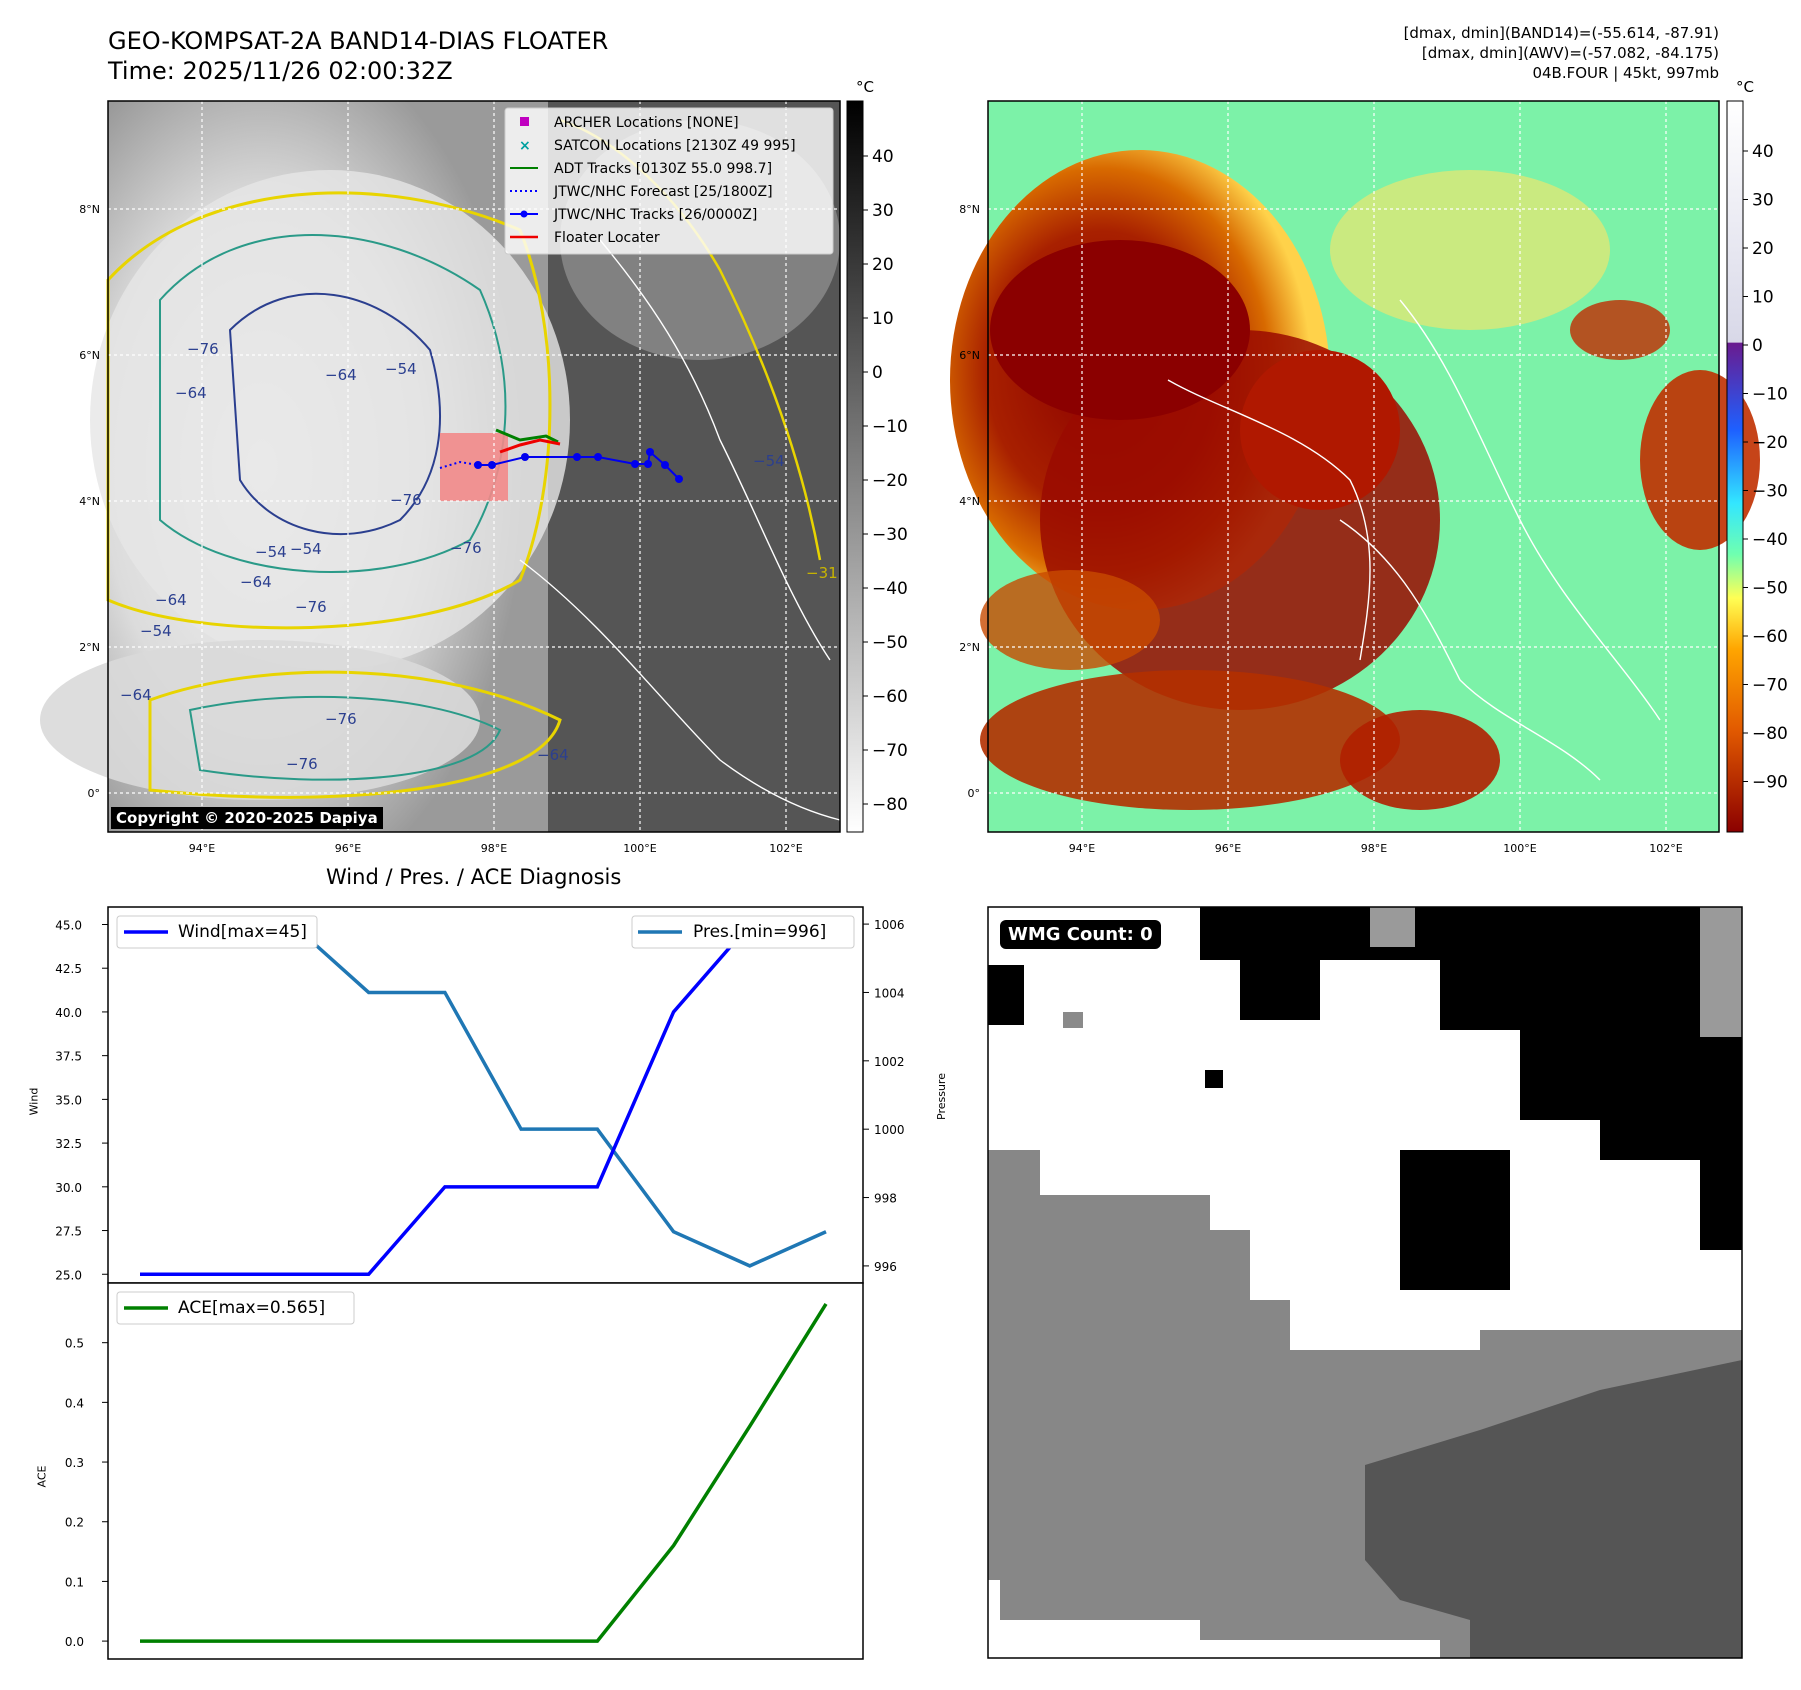 Image resolution: width=1801 pixels, height=1690 pixels. What do you see at coordinates (646, 123) in the screenshot?
I see `legend-label: ARCHER Locations [NONE]` at bounding box center [646, 123].